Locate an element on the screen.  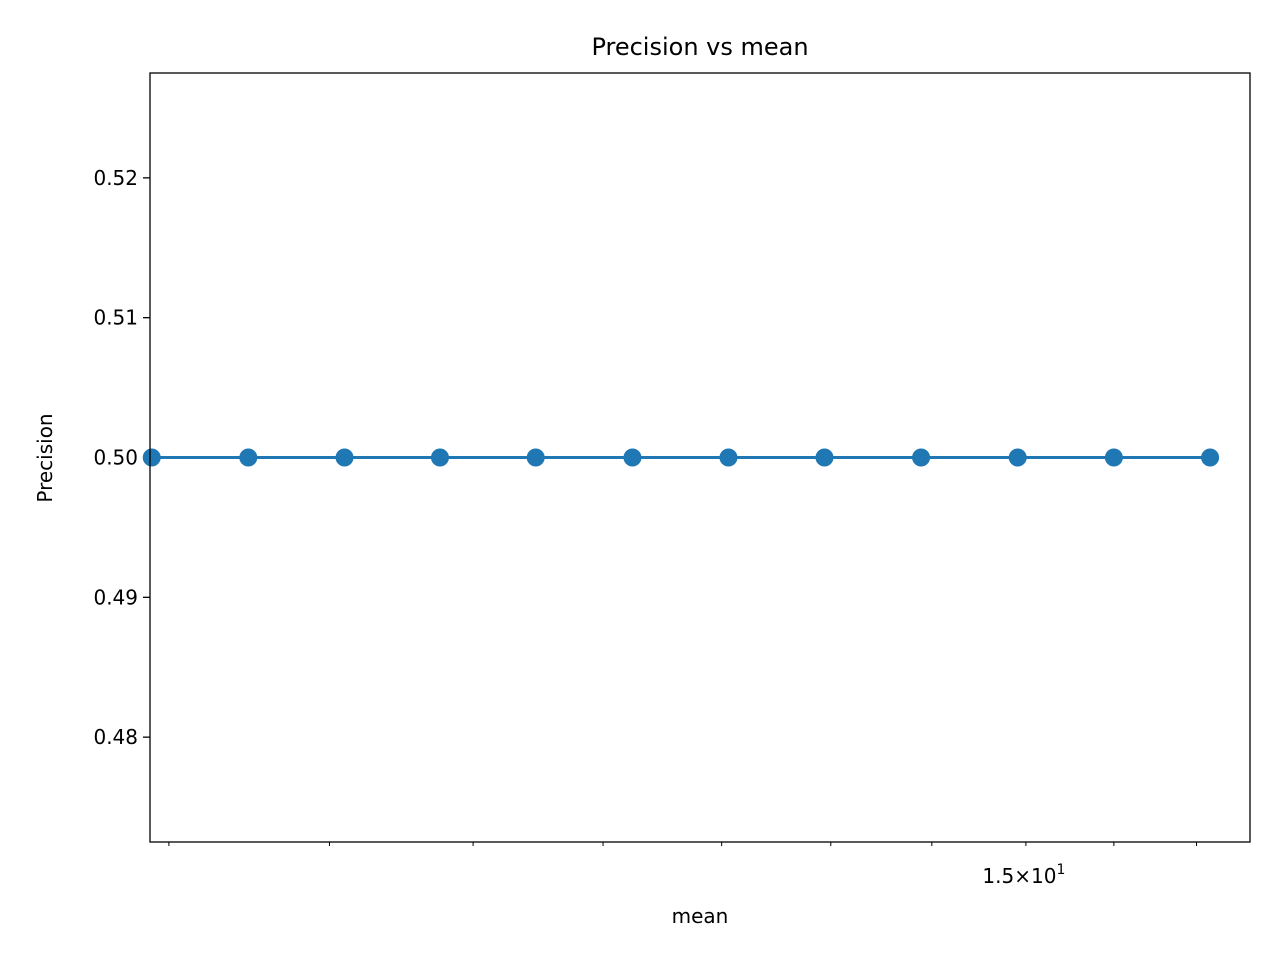
y-tick-label: 0.50 is located at coordinates (115, 458).